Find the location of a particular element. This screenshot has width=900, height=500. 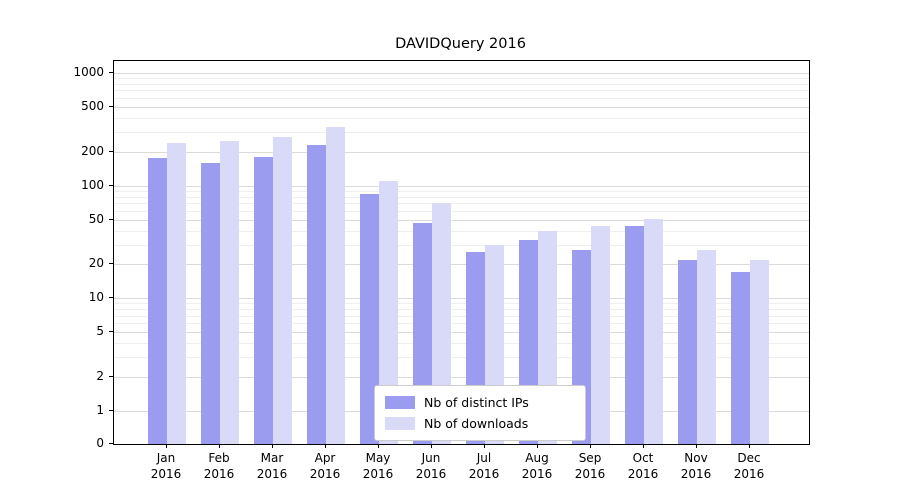

bar-distinct-ips-feb is located at coordinates (210, 303).